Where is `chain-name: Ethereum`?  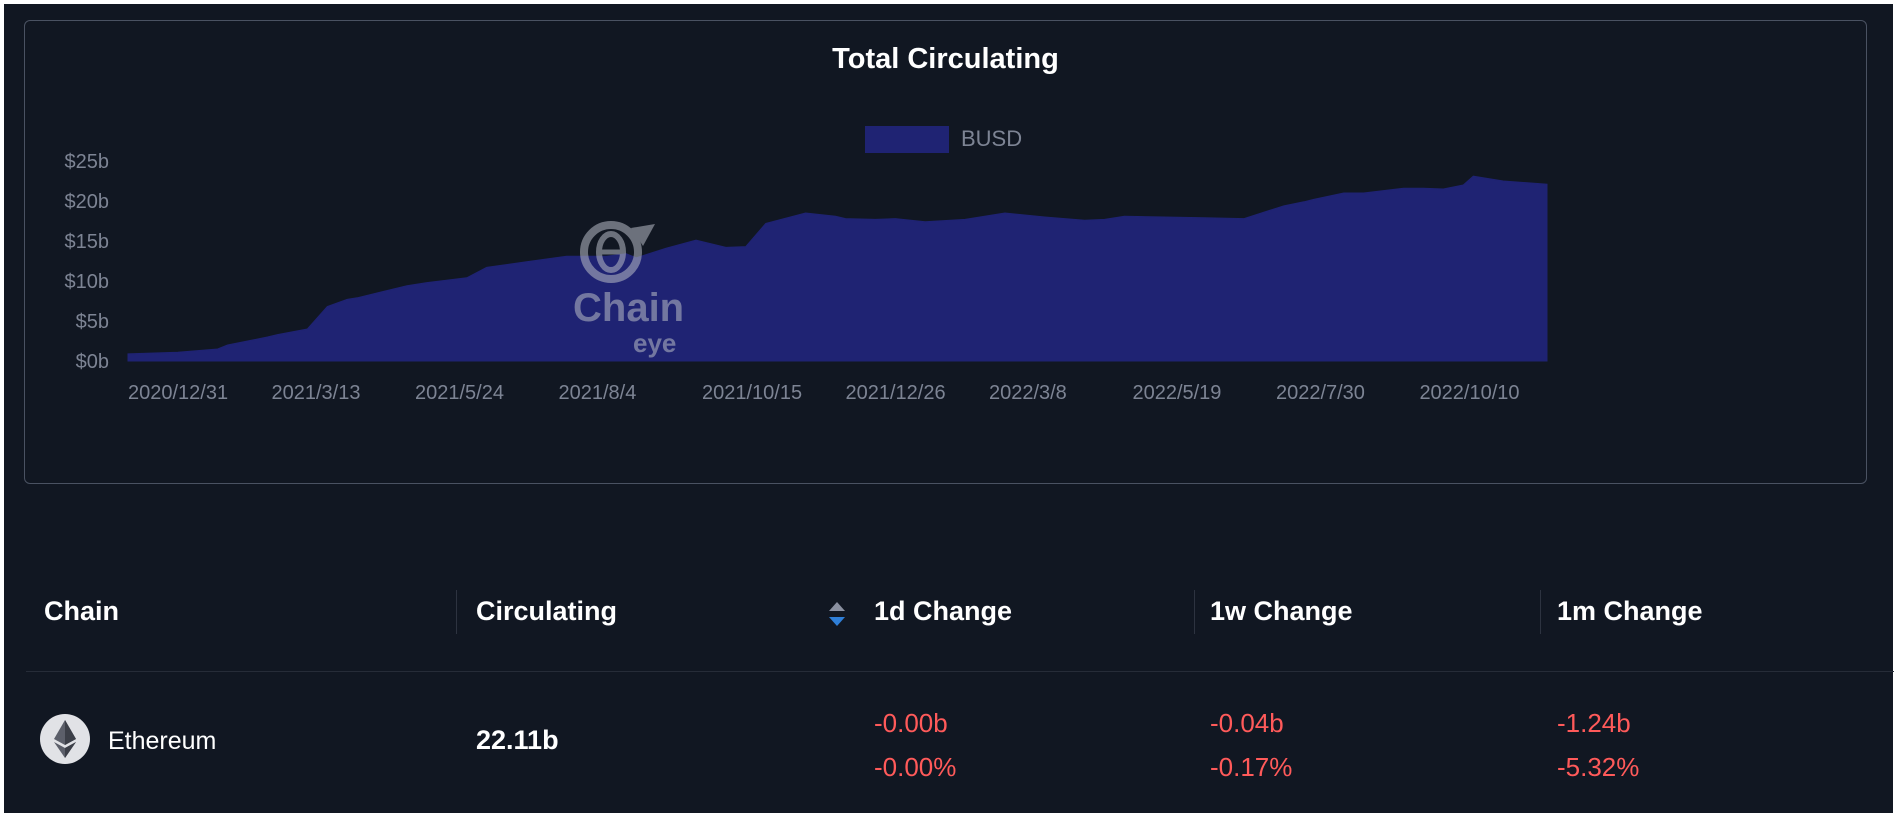
chain-name: Ethereum is located at coordinates (162, 741).